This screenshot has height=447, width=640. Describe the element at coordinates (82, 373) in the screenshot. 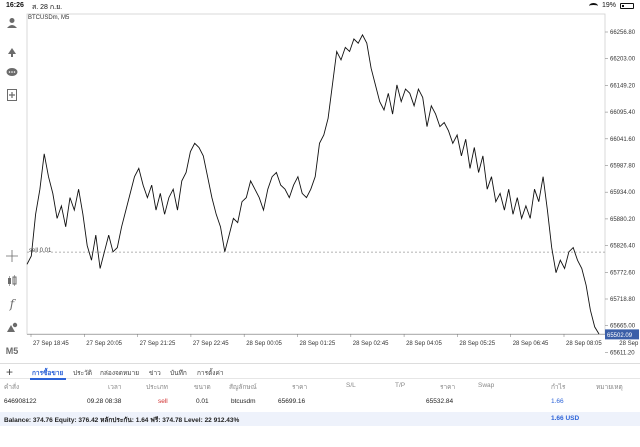

I see `tab-history: ประวัติ` at that location.